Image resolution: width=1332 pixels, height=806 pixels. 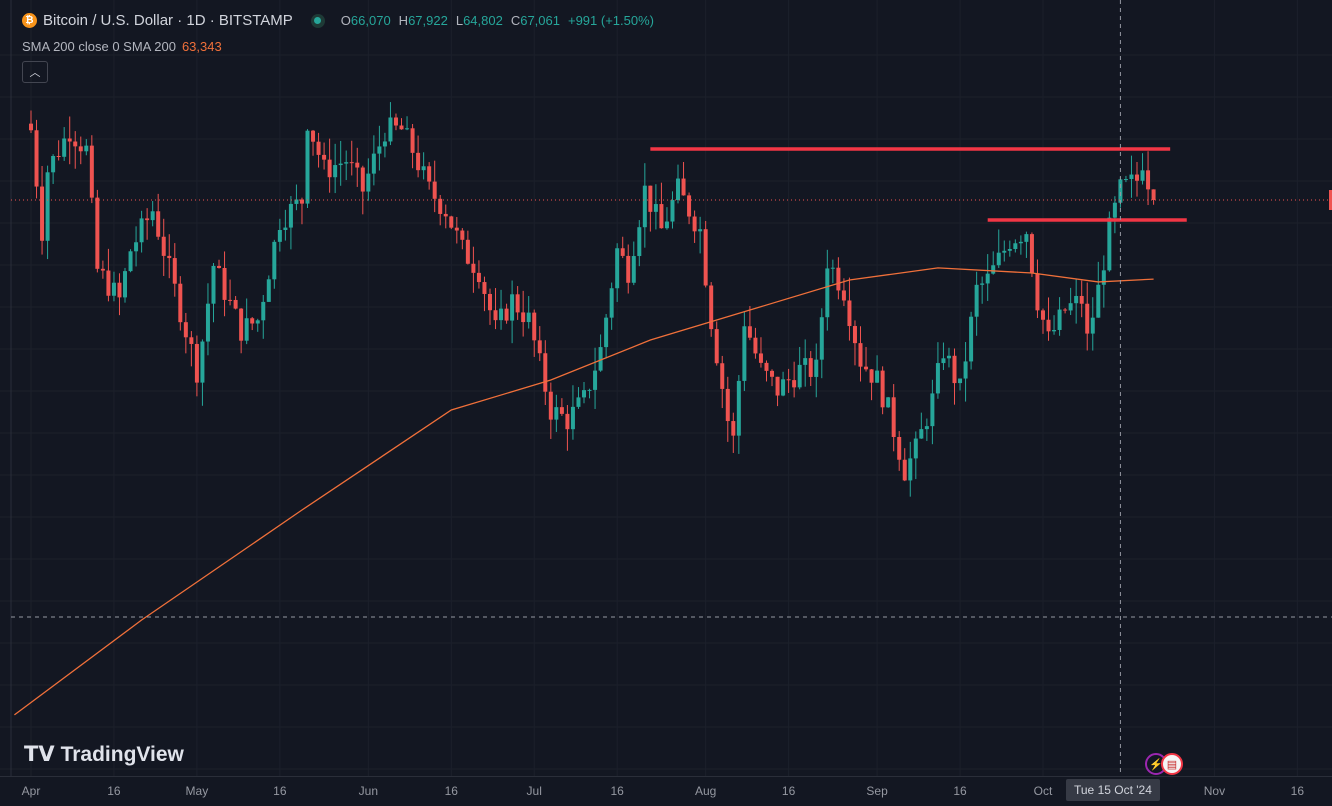 What do you see at coordinates (428, 20) in the screenshot?
I see `high-value: 67,922` at bounding box center [428, 20].